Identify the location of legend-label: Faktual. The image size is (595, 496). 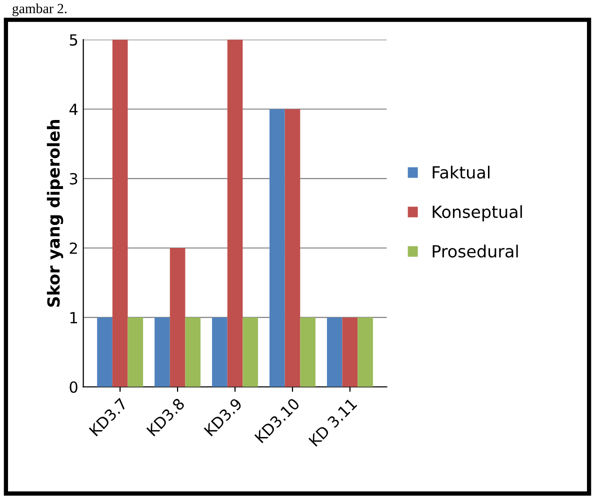
(461, 172).